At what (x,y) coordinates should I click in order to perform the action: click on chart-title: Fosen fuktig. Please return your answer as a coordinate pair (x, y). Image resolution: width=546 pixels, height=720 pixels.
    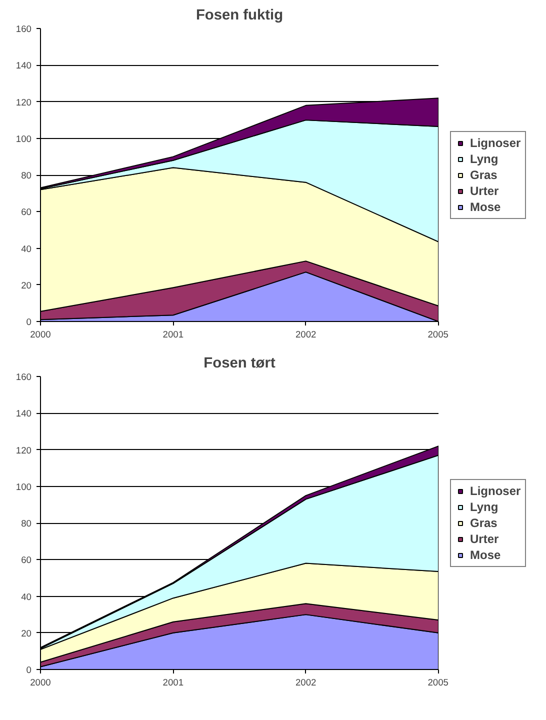
    Looking at the image, I should click on (240, 16).